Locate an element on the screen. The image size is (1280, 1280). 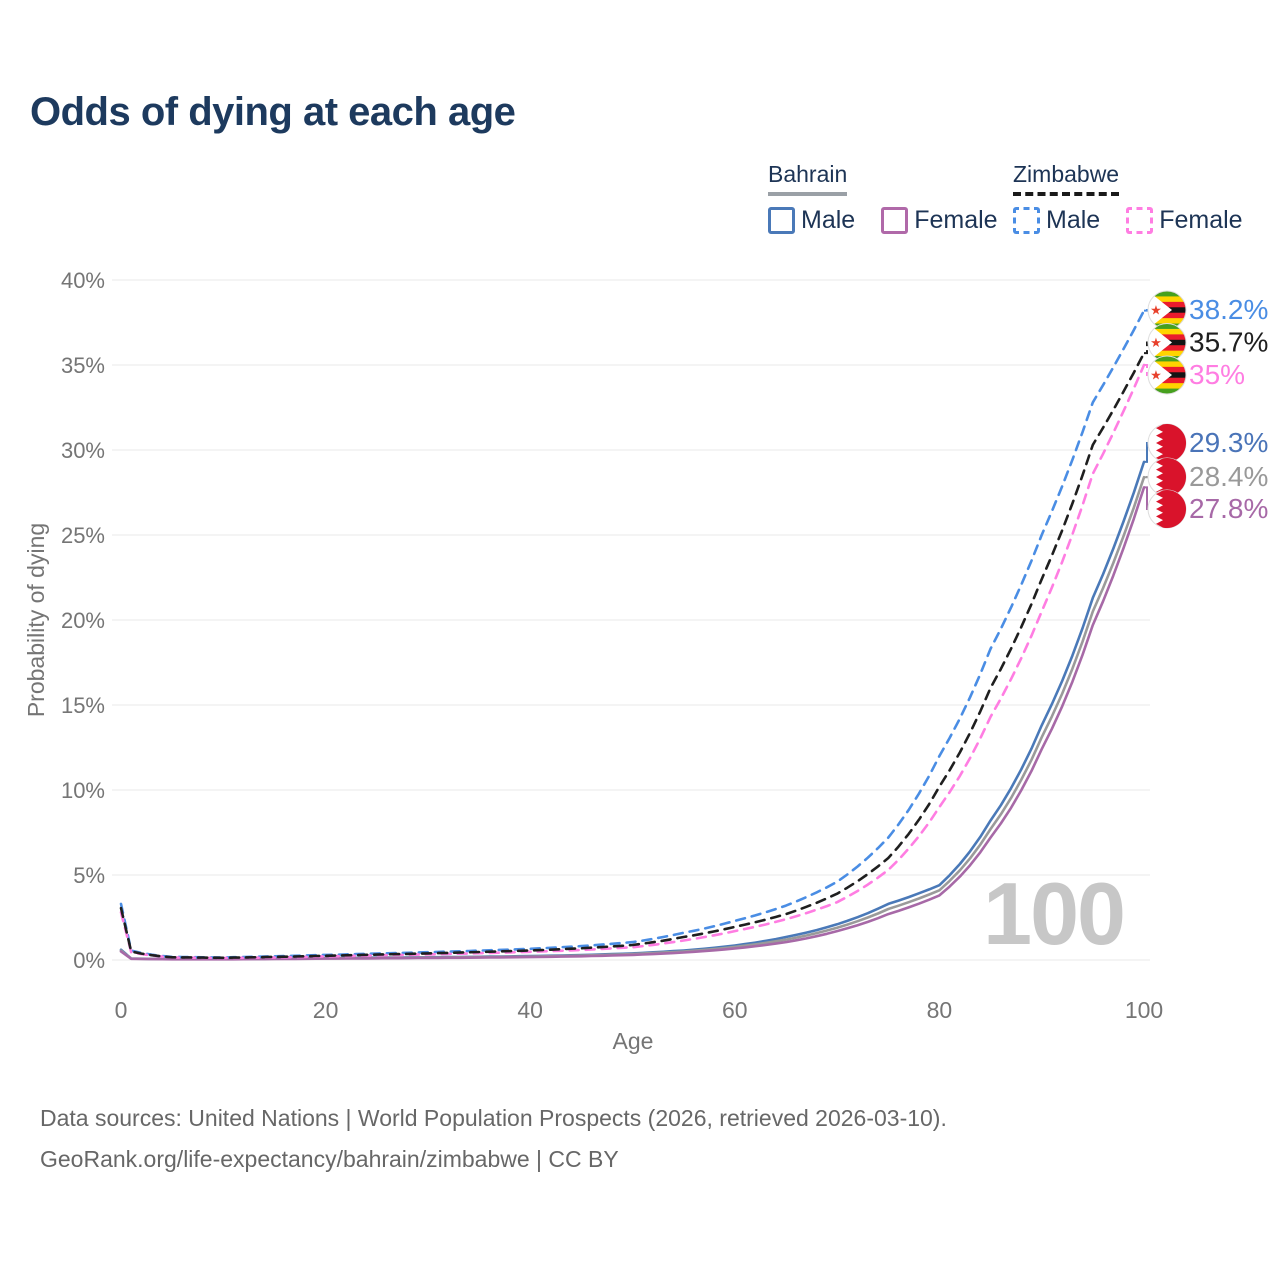
end-labels: ★ 38.2% ★ 35.7% ★ 35% 29.3%28.4%27.8% is located at coordinates (1206, 409).